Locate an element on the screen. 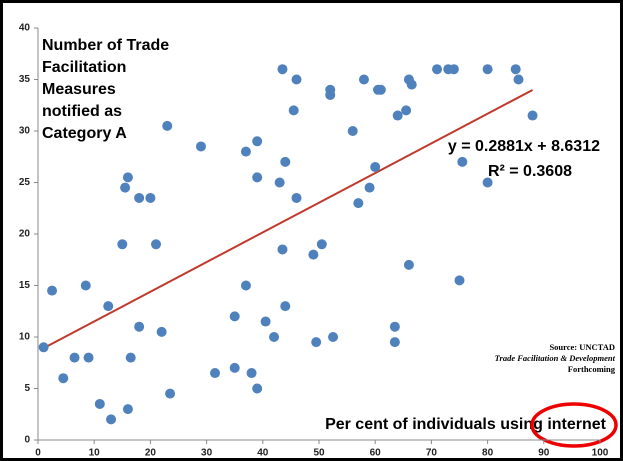 This screenshot has width=623, height=461. x-tick-label: 100 is located at coordinates (600, 453).